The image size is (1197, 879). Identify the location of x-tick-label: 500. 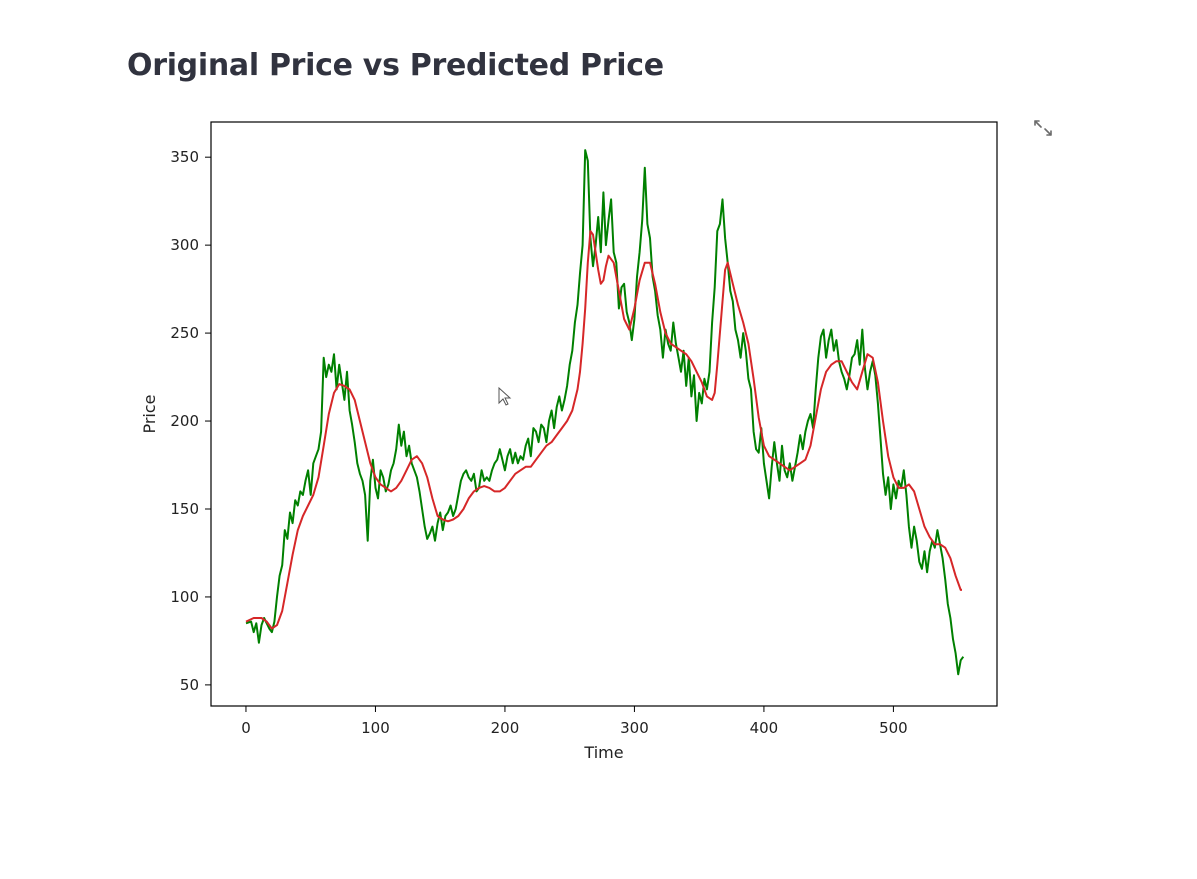
(893, 728).